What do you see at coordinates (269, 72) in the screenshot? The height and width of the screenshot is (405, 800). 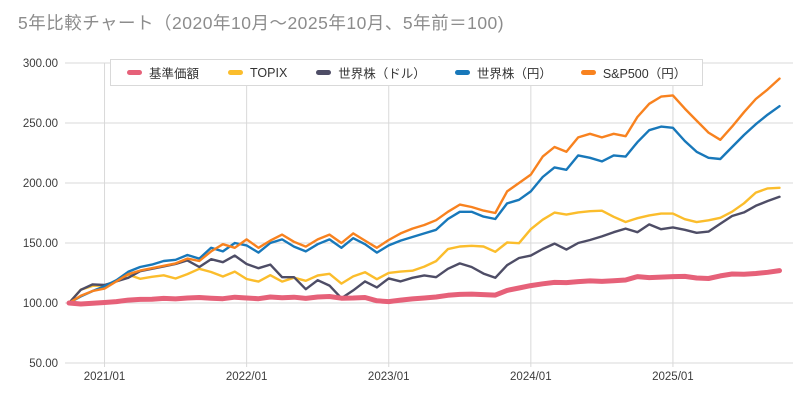 I see `legend-label: TOPIX` at bounding box center [269, 72].